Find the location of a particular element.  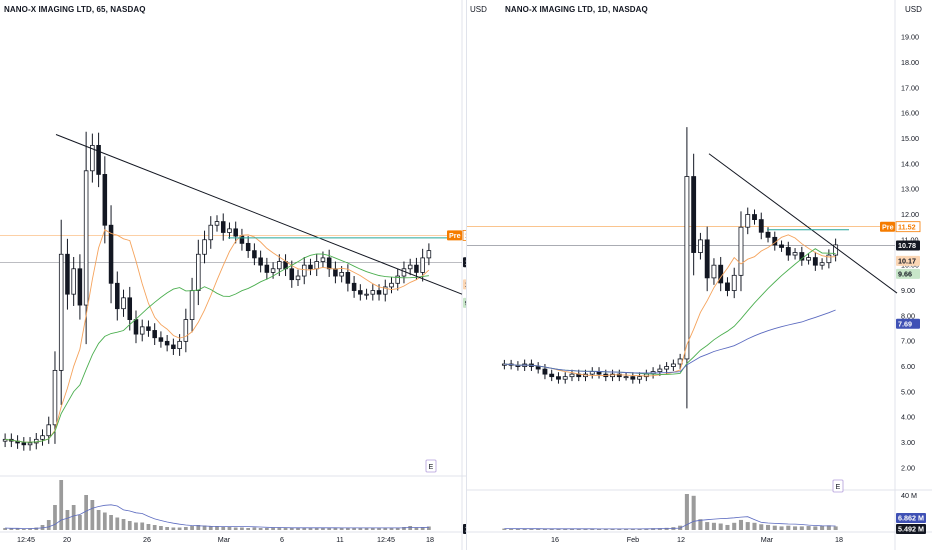

earnings-marker-letter: E is located at coordinates (838, 486).